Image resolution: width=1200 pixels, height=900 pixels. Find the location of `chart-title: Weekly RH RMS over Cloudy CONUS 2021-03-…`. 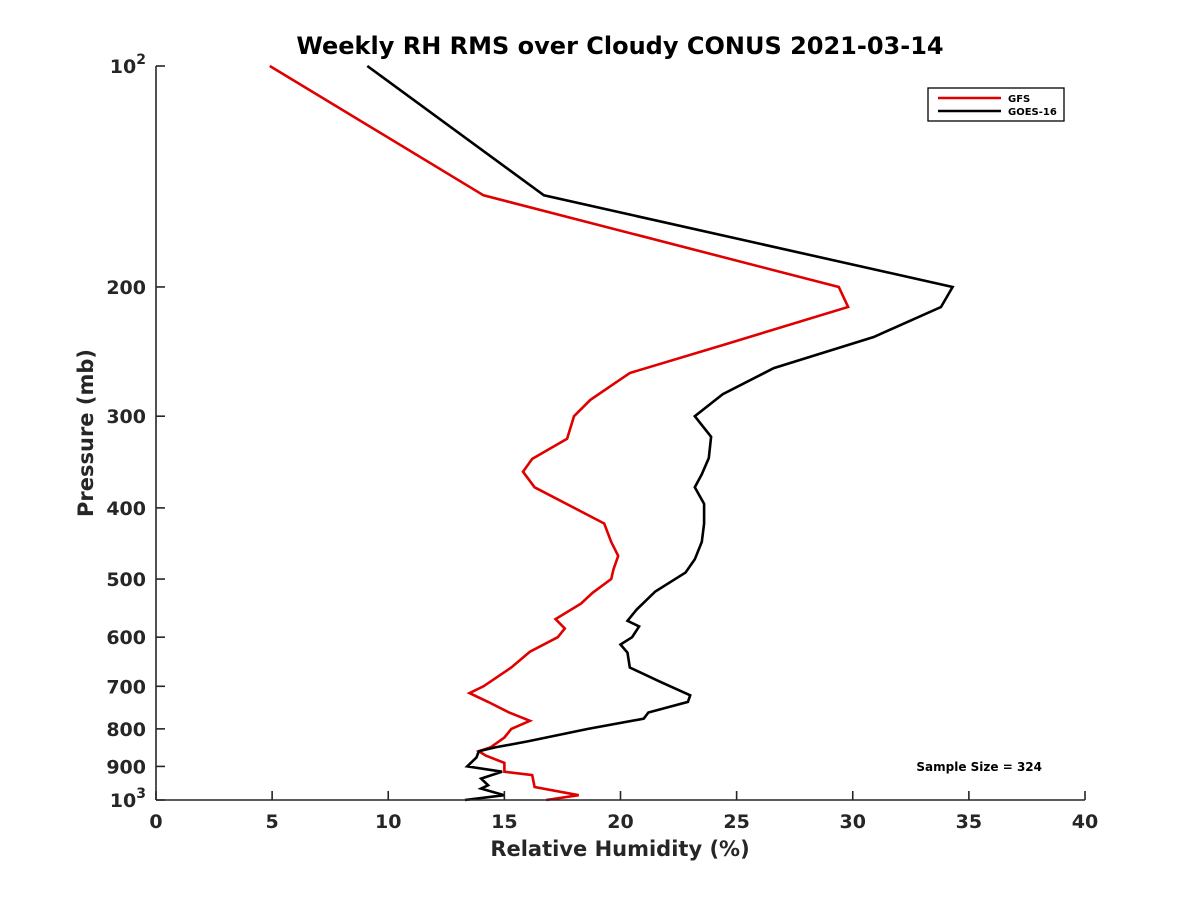

chart-title: Weekly RH RMS over Cloudy CONUS 2021-03-… is located at coordinates (619, 46).